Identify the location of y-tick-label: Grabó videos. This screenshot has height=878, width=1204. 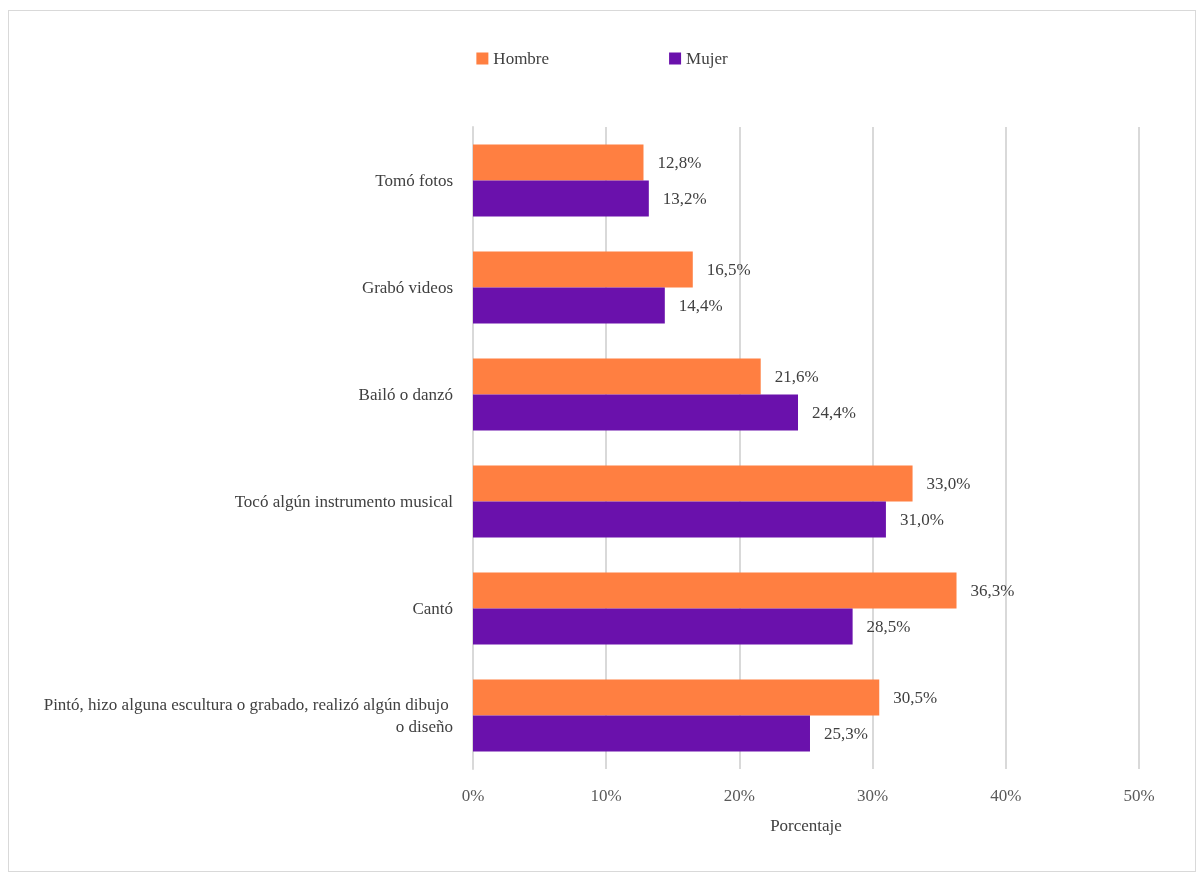
(407, 287).